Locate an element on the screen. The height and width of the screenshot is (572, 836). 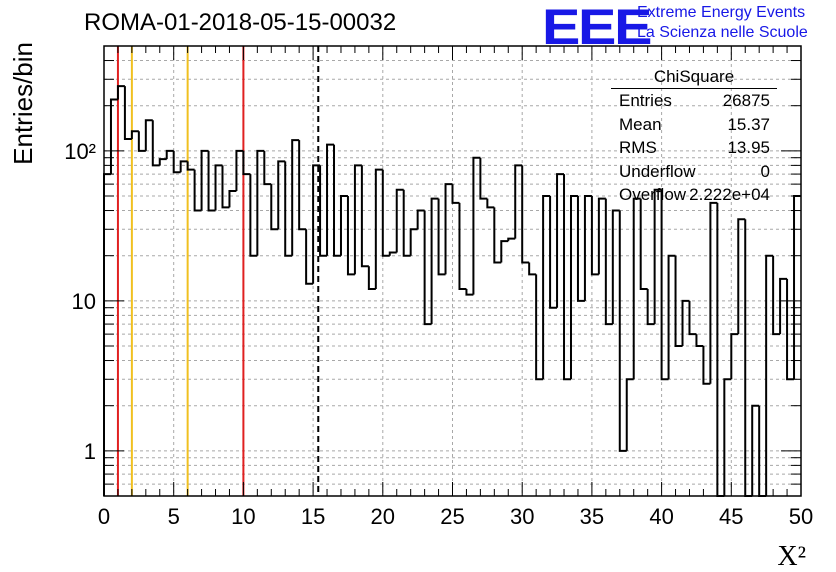
stats-value: 13.95 is located at coordinates (748, 147).